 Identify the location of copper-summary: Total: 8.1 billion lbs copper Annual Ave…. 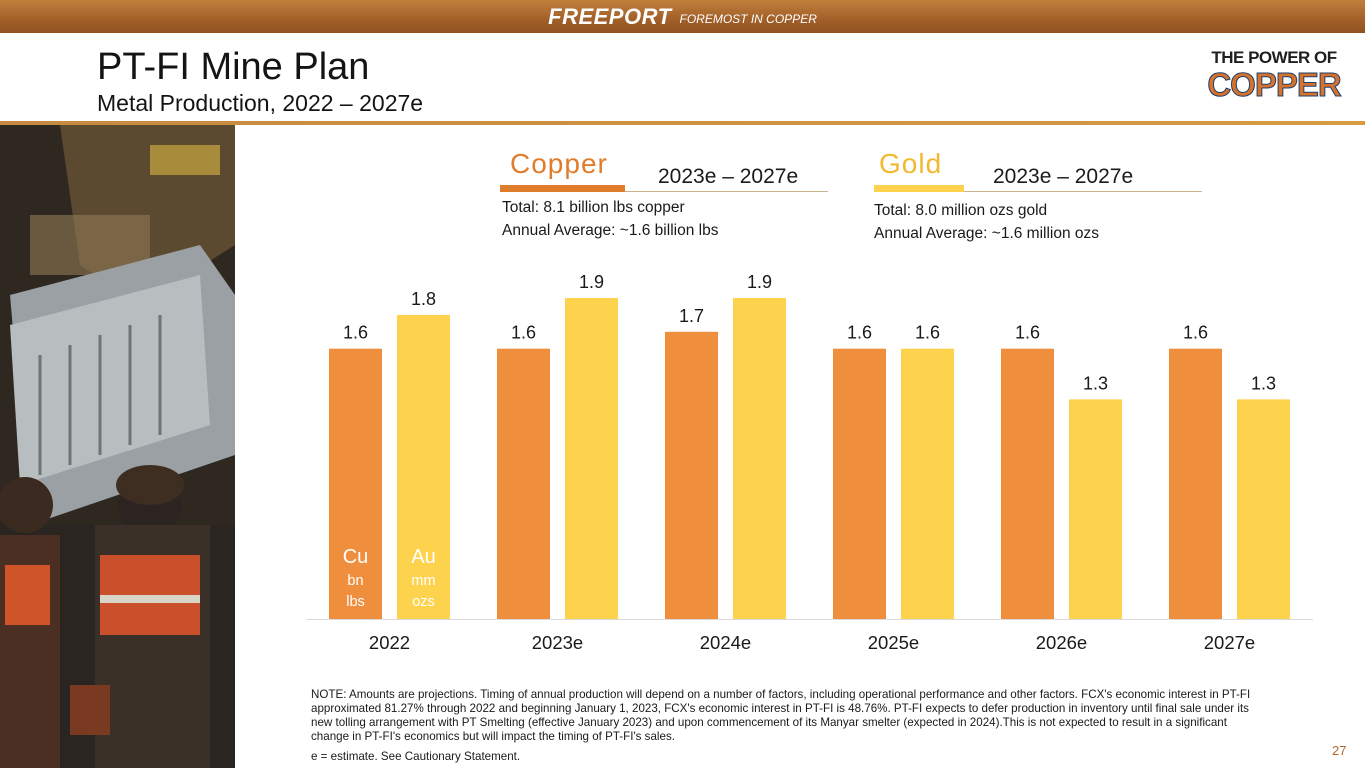
(610, 219).